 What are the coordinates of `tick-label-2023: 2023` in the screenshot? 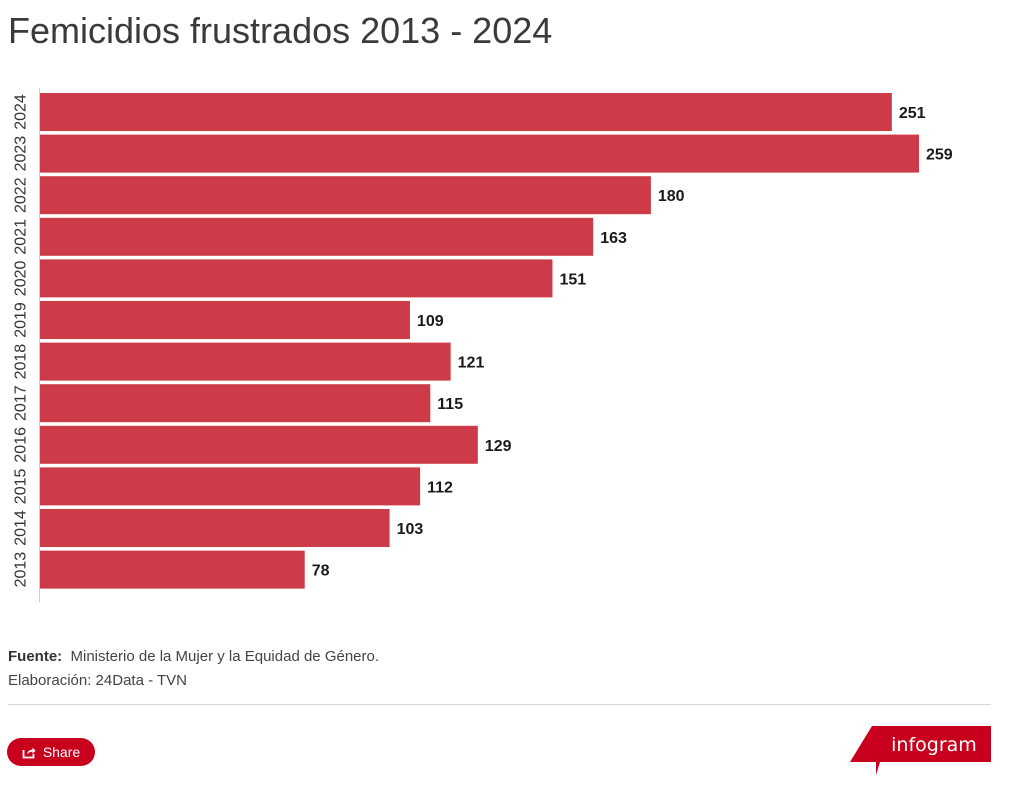 It's located at (21, 154).